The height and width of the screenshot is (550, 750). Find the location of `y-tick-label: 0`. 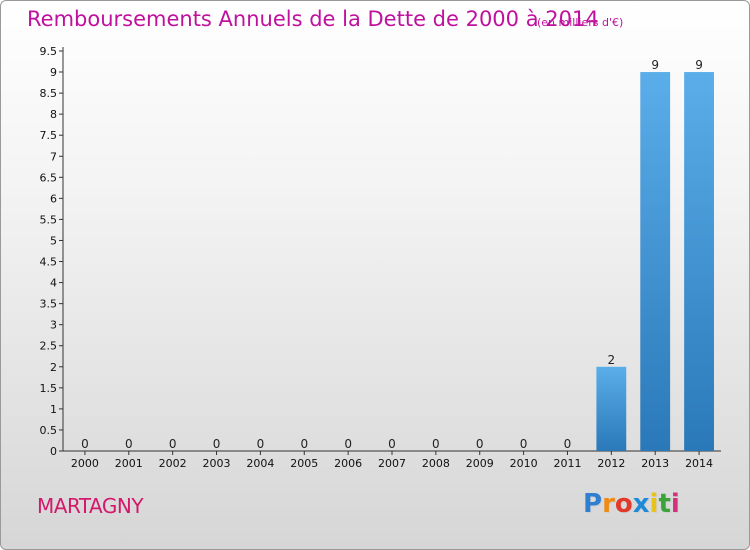

y-tick-label: 0 is located at coordinates (53, 451).